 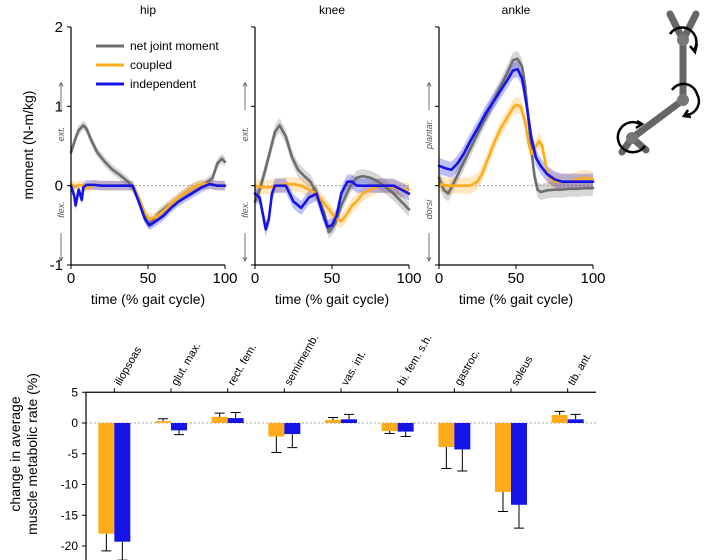 I want to click on bar-y-tick-label: 5, so click(x=74, y=392).